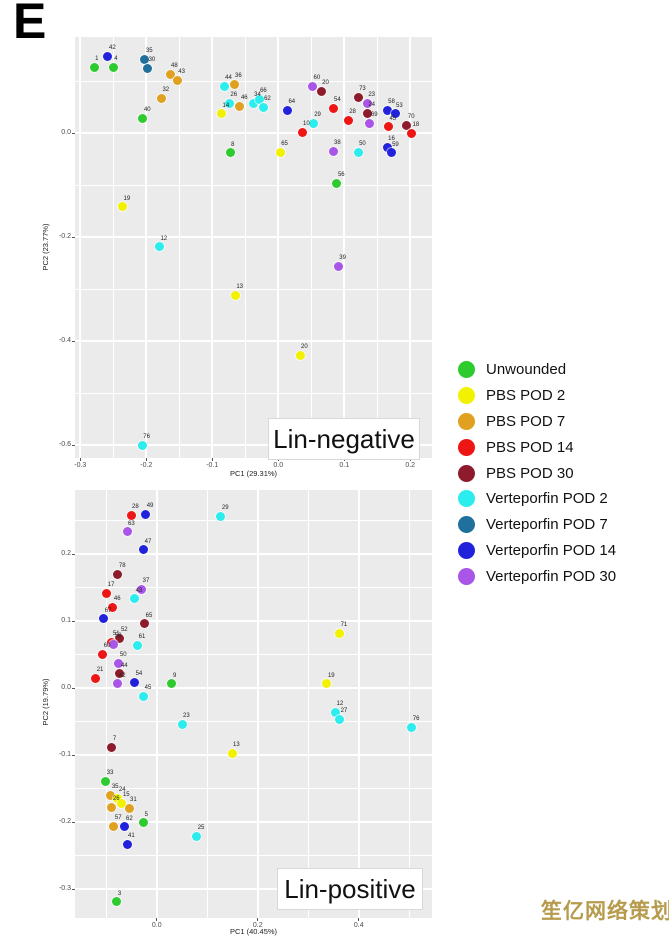 The width and height of the screenshot is (669, 936). What do you see at coordinates (66, 621) in the screenshot?
I see `y-tick-label: 0.1` at bounding box center [66, 621].